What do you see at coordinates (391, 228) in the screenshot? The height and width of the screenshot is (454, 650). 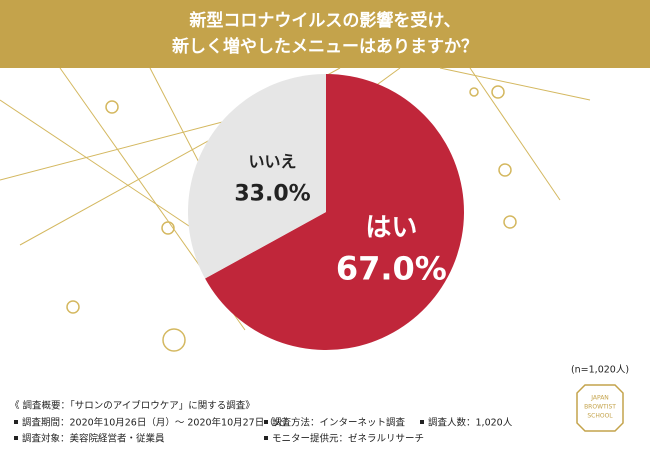 I see `slice-label: はい` at bounding box center [391, 228].